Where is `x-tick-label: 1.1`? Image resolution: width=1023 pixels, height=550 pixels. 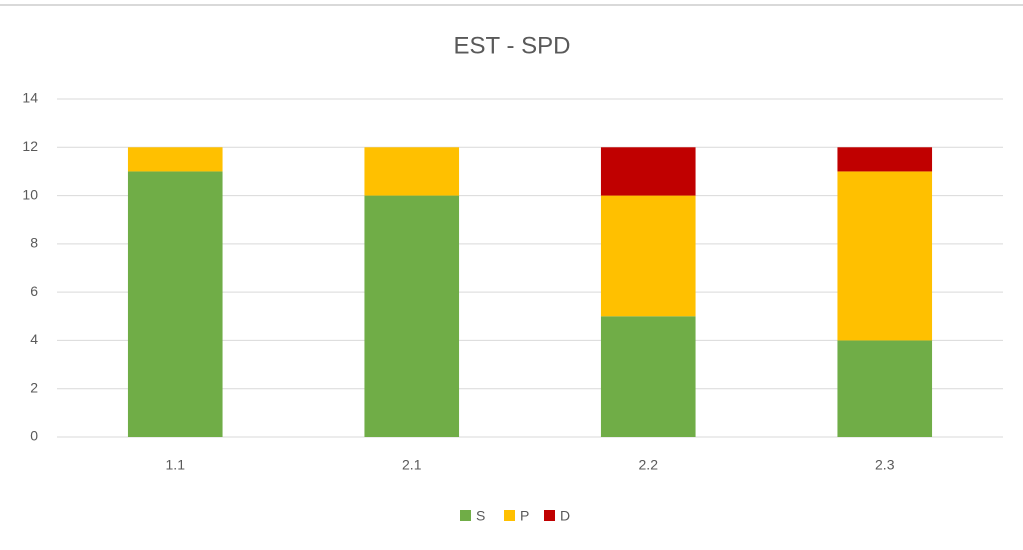 x-tick-label: 1.1 is located at coordinates (176, 465).